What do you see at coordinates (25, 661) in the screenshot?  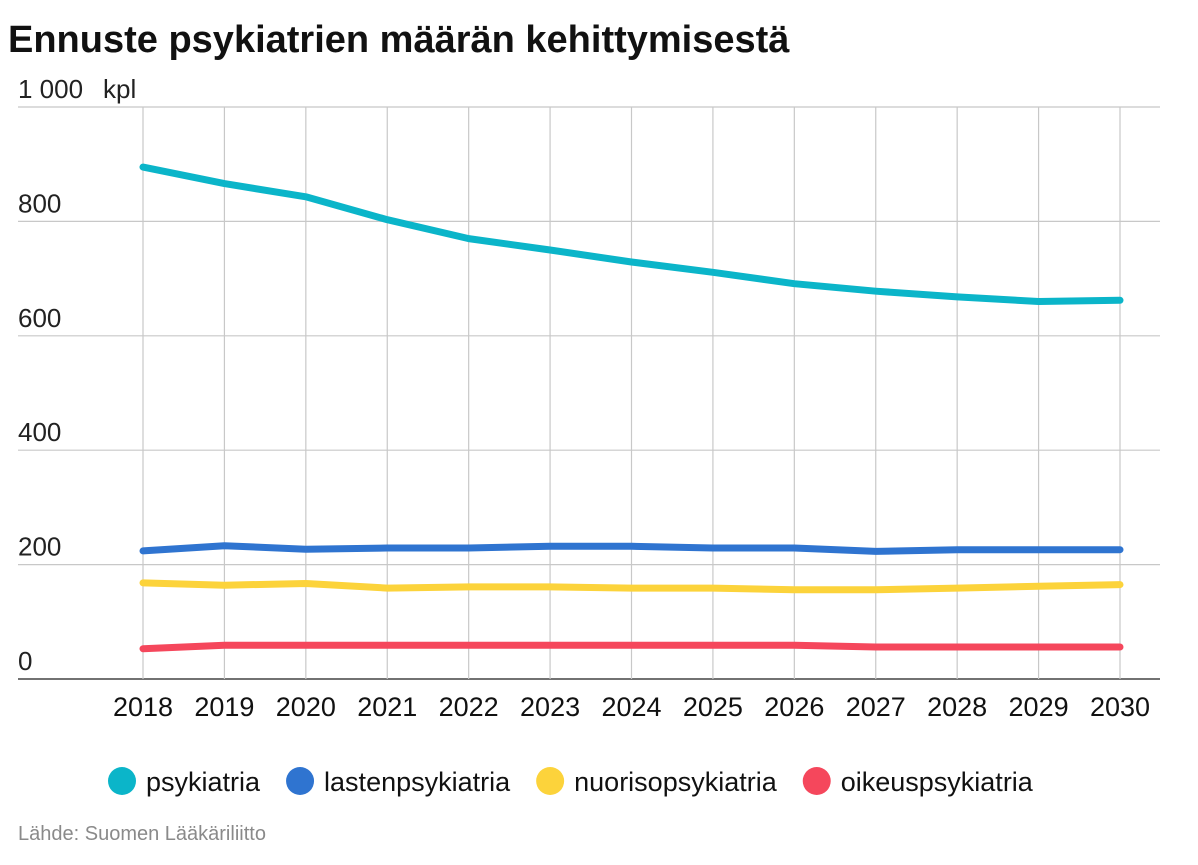 I see `y-tick-label: 0` at bounding box center [25, 661].